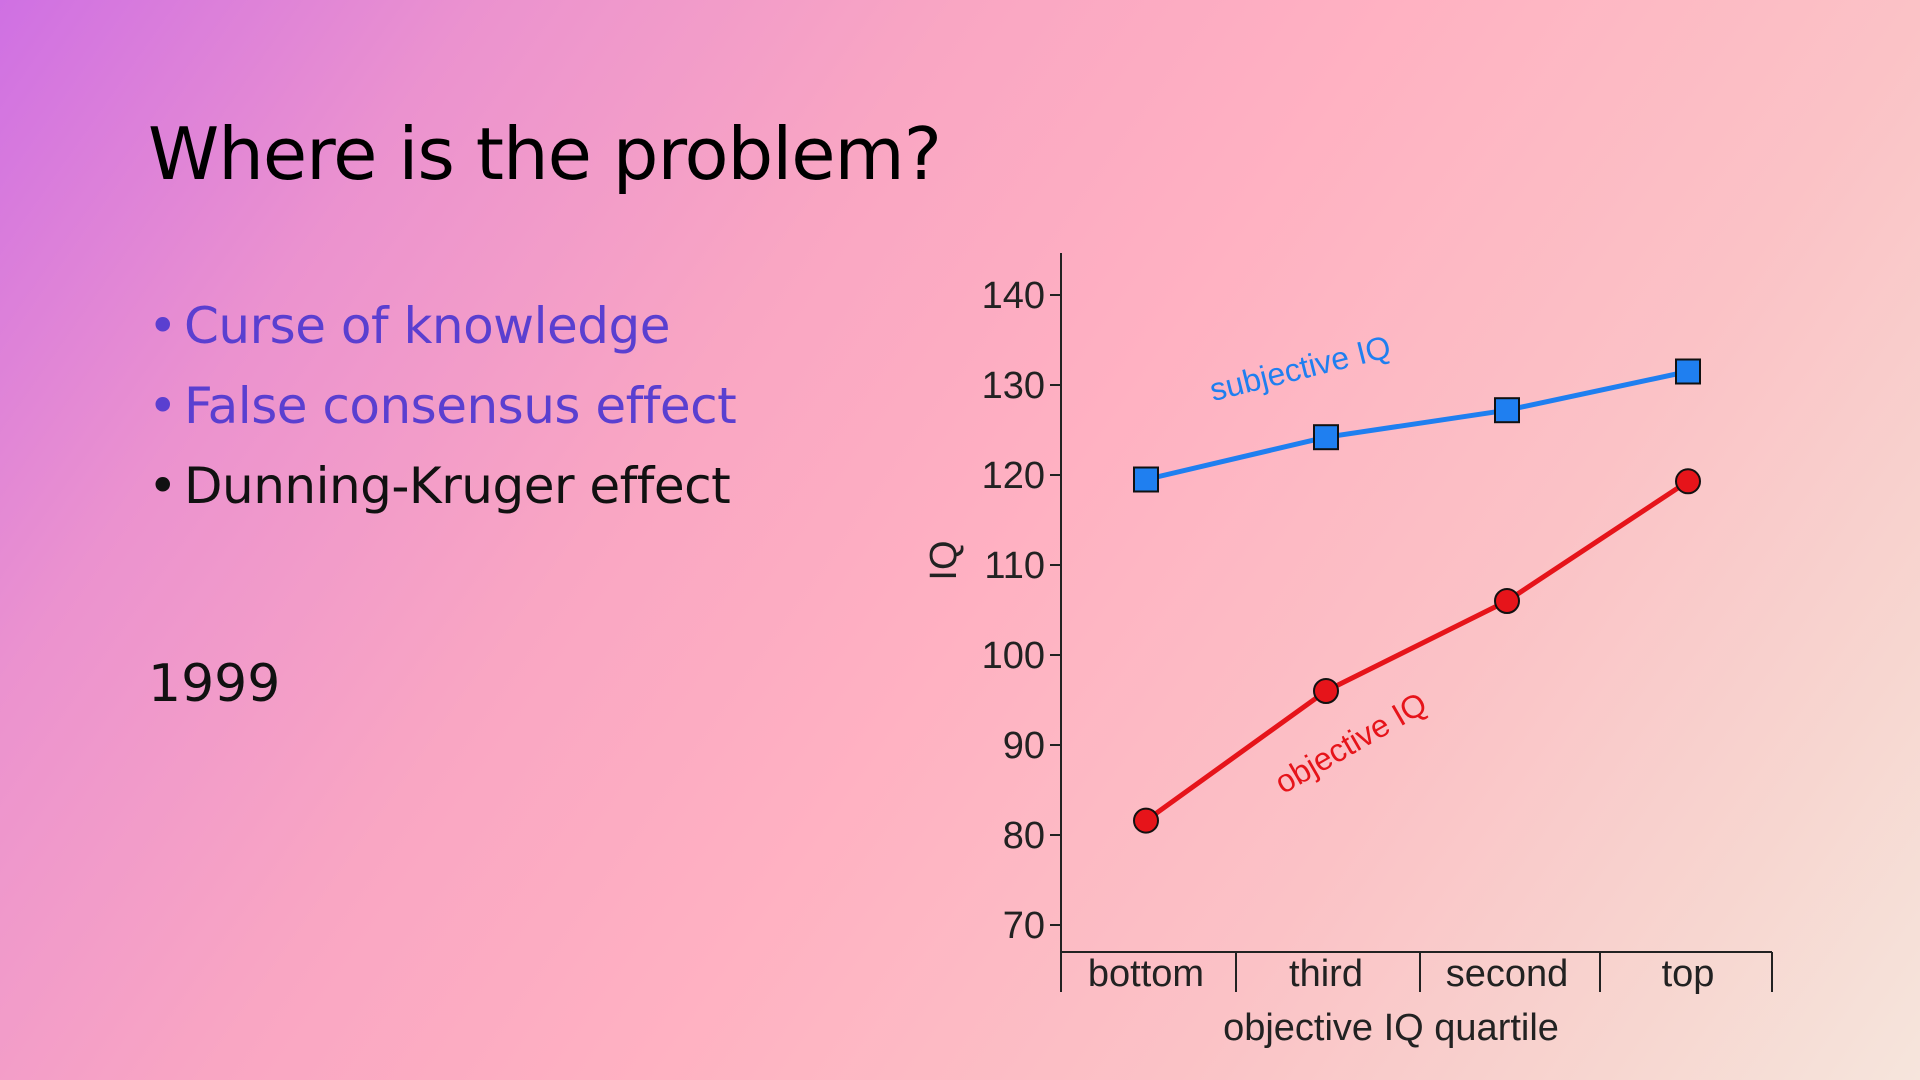 This screenshot has width=1920, height=1080. Describe the element at coordinates (214, 684) in the screenshot. I see `year-label: 1999` at that location.